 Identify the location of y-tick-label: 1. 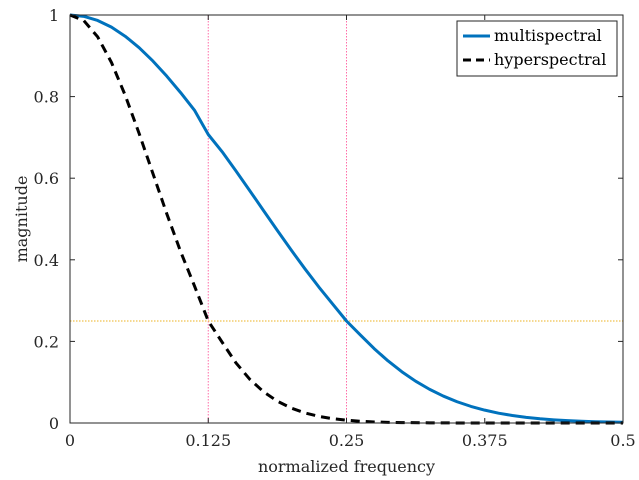
(54, 15).